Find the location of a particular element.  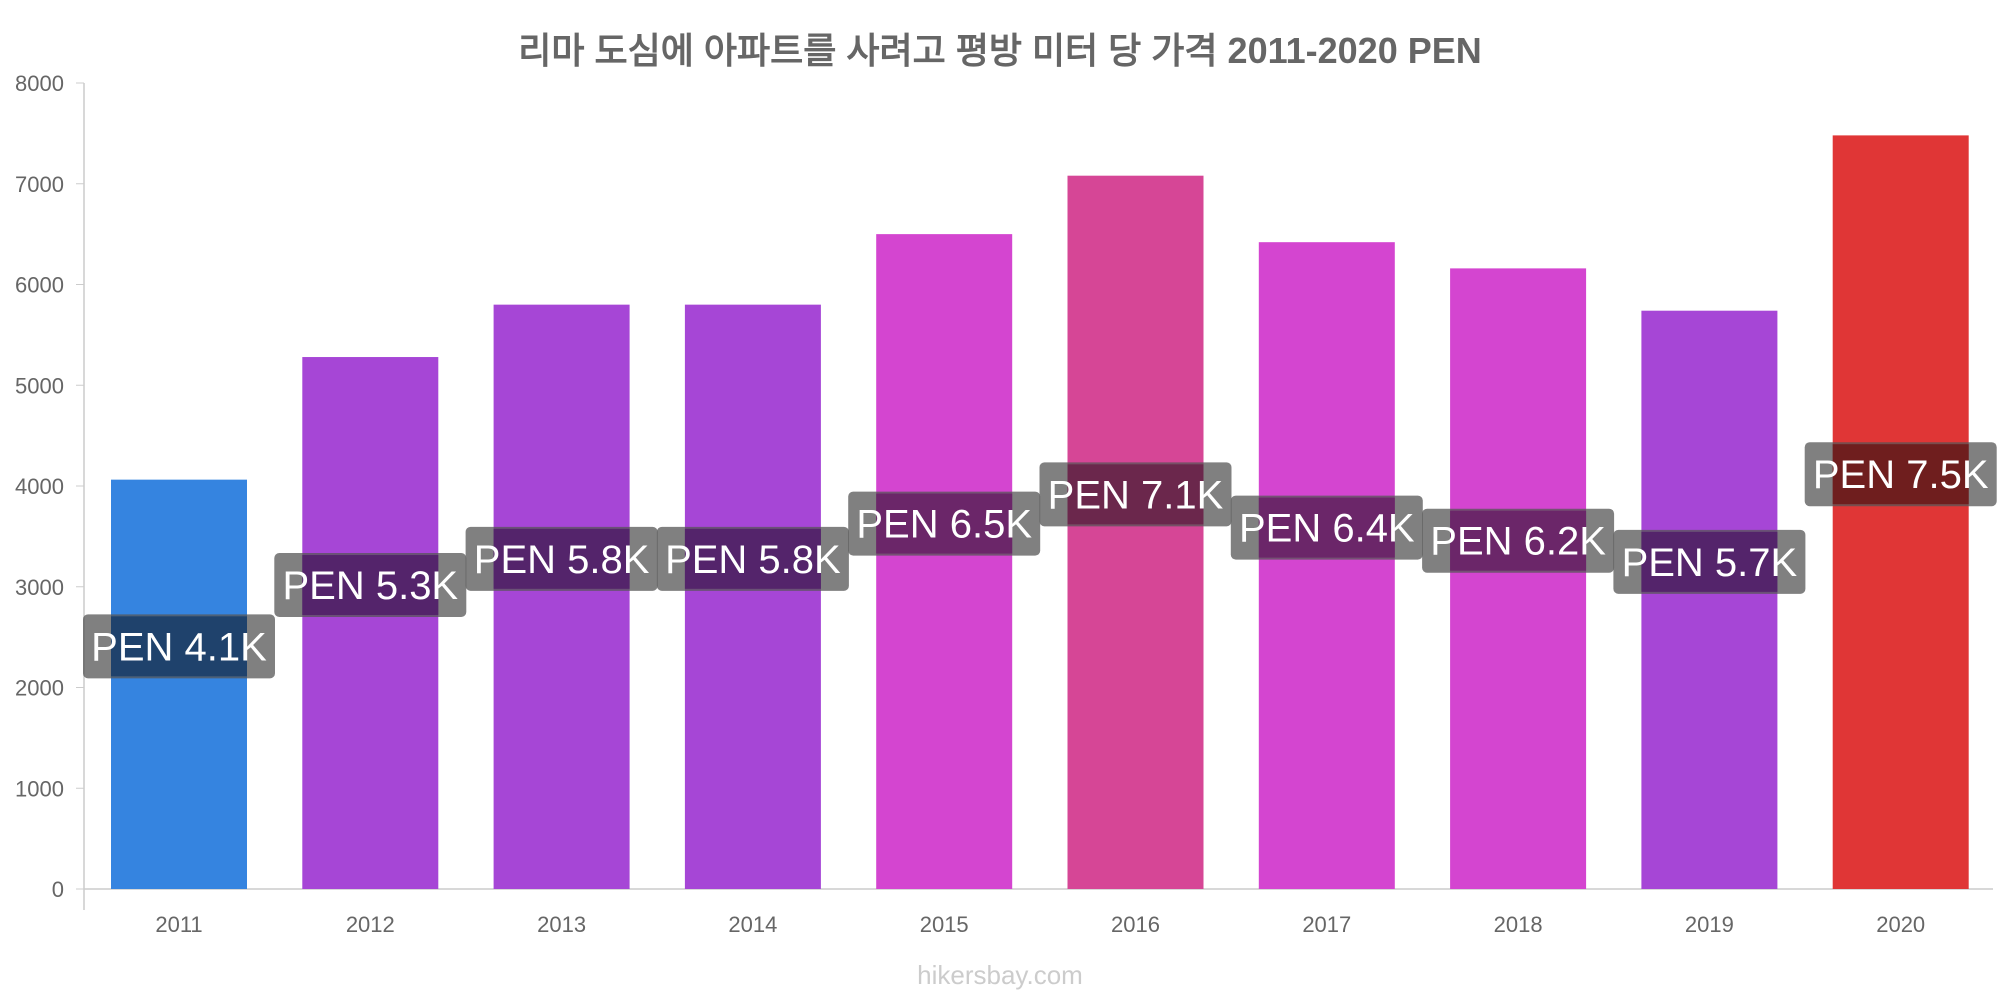

x-tick-label: 2019 is located at coordinates (1709, 924).